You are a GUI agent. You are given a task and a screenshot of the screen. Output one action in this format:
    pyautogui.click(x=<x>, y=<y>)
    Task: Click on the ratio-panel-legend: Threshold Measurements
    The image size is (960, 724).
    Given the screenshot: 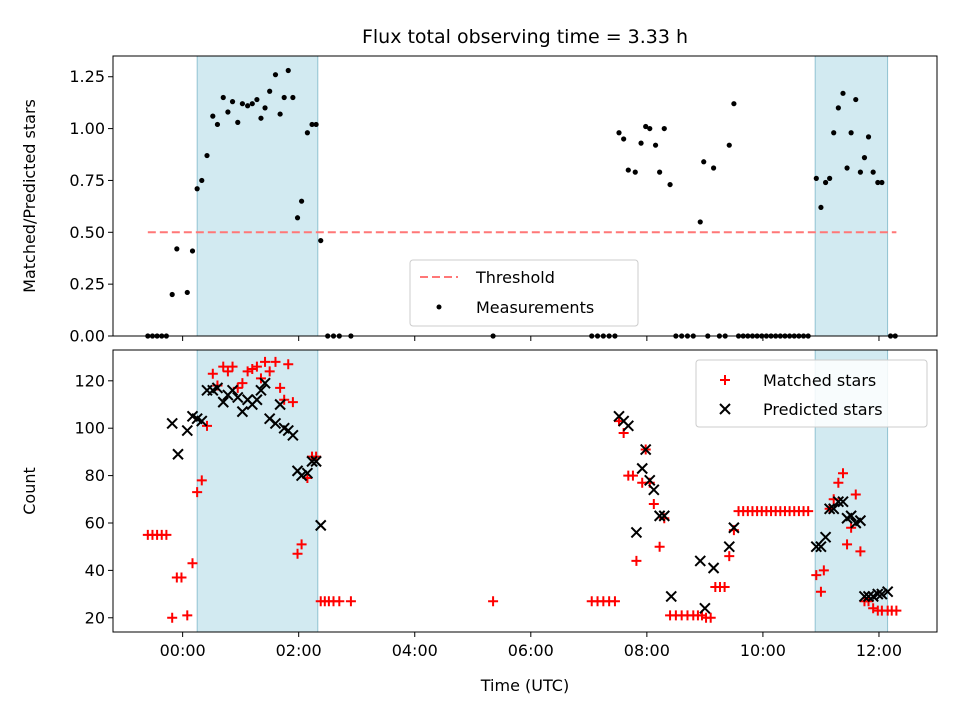 What is the action you would take?
    pyautogui.click(x=524, y=293)
    